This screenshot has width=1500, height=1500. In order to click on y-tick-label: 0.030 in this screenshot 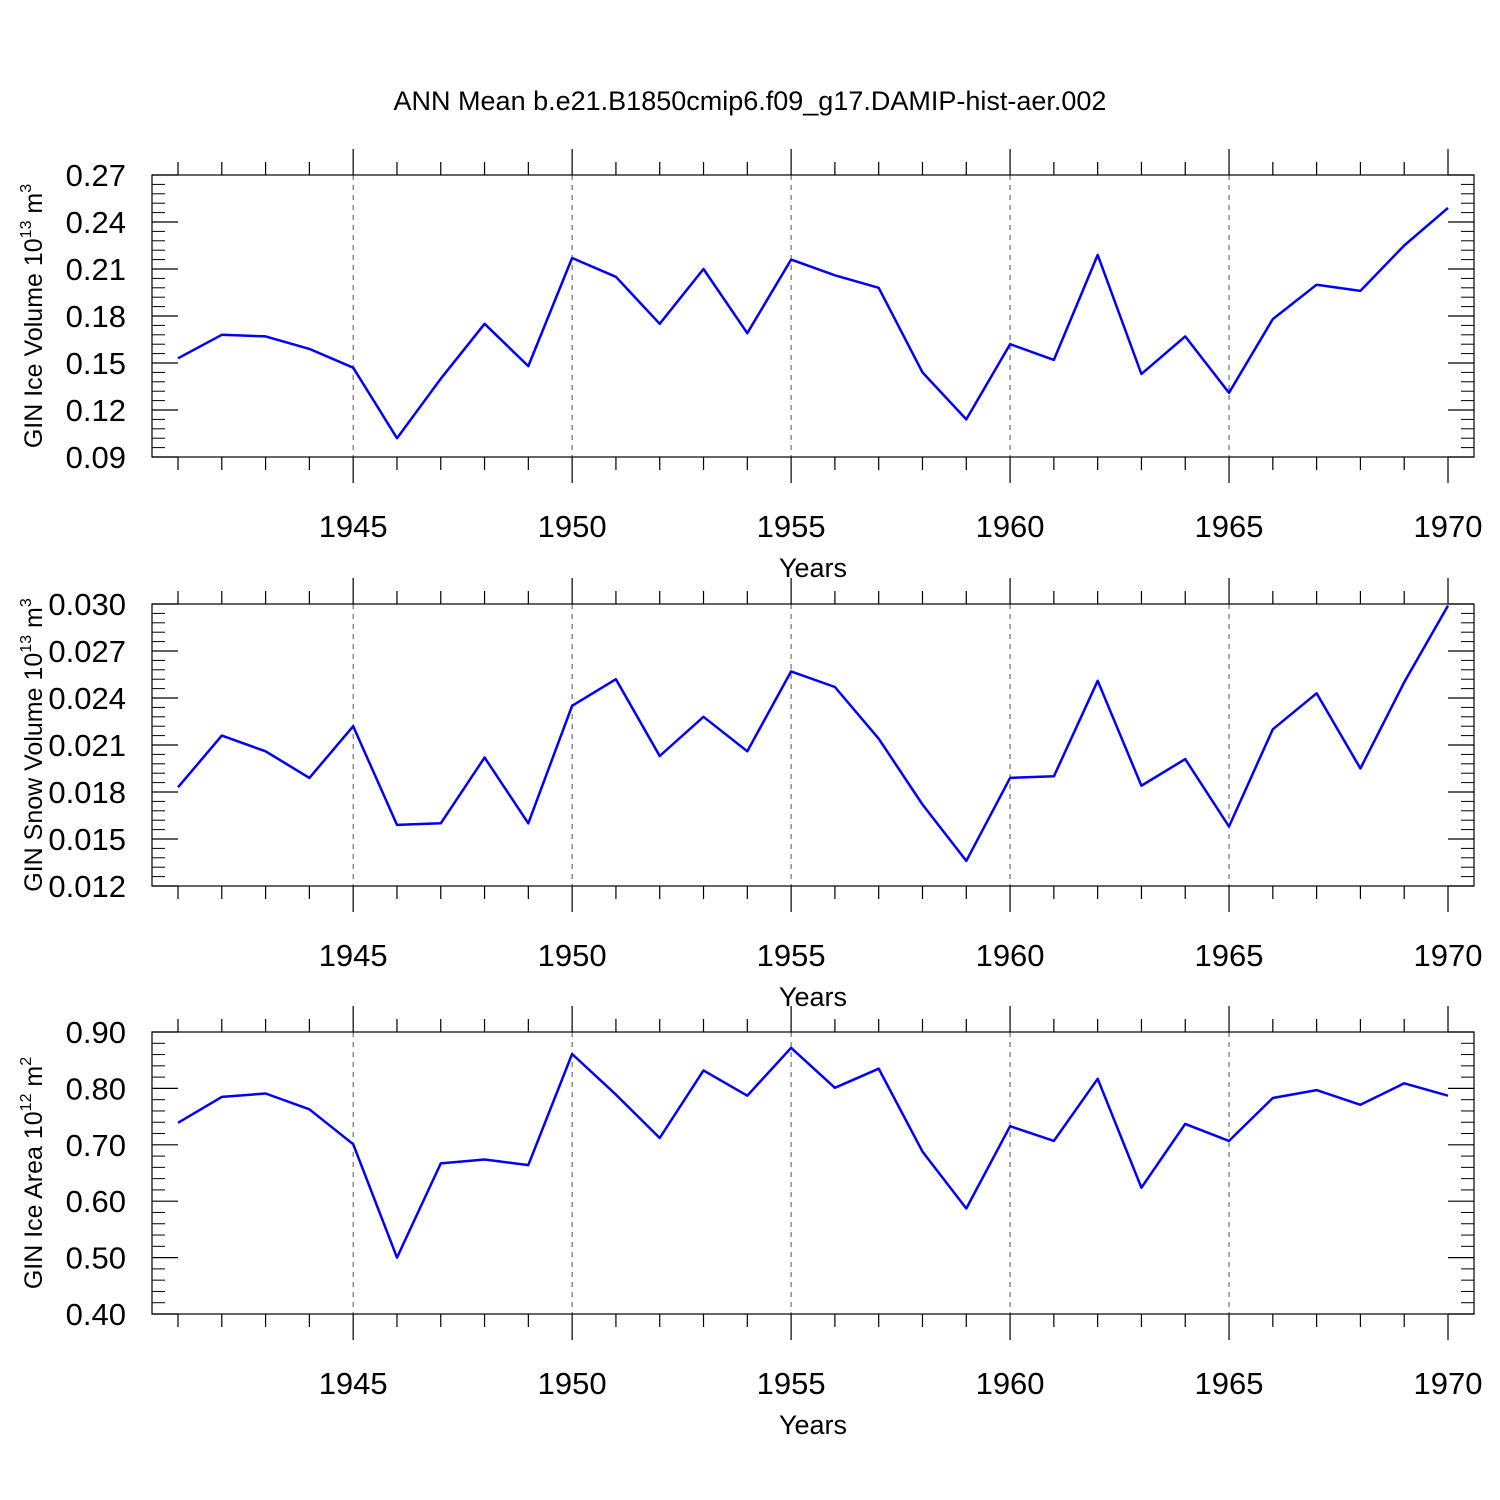, I will do `click(87, 604)`.